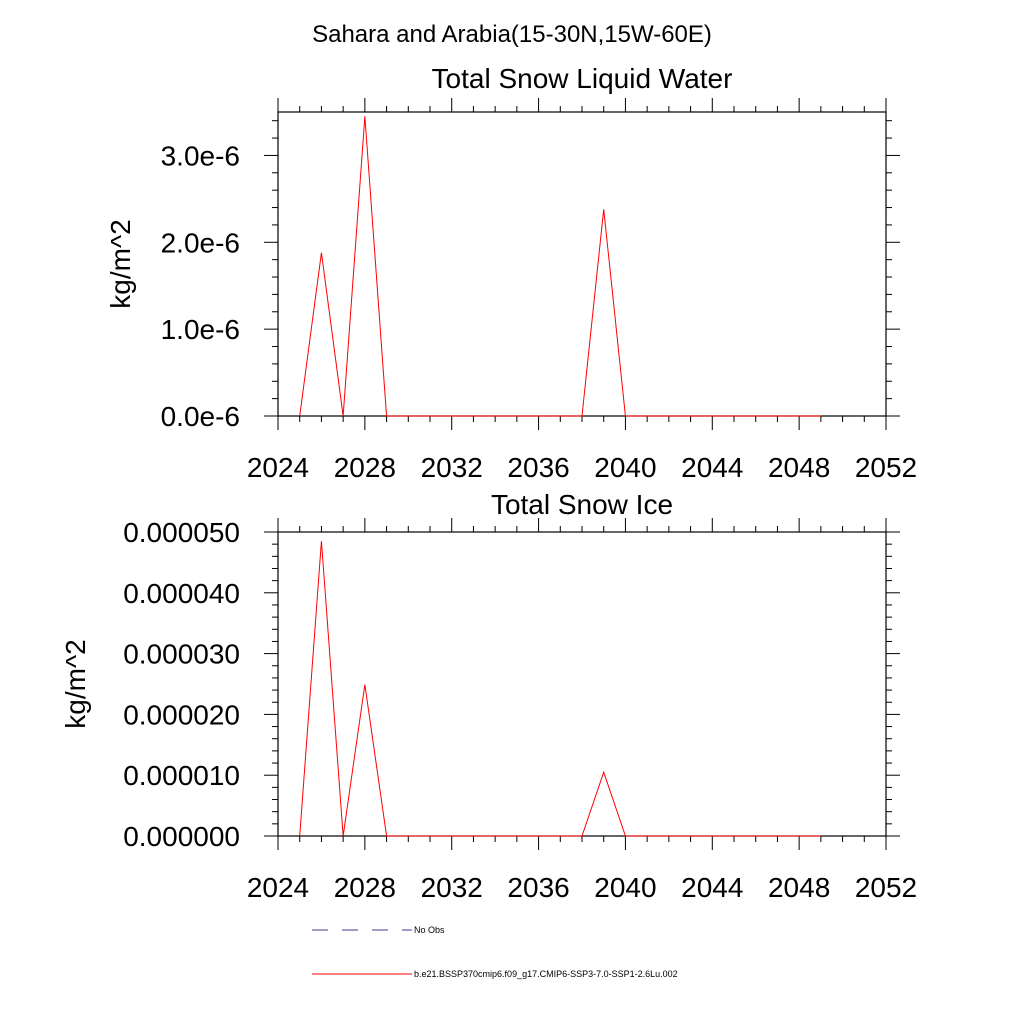  I want to click on y-tick-label: 1.0e-6, so click(200, 329).